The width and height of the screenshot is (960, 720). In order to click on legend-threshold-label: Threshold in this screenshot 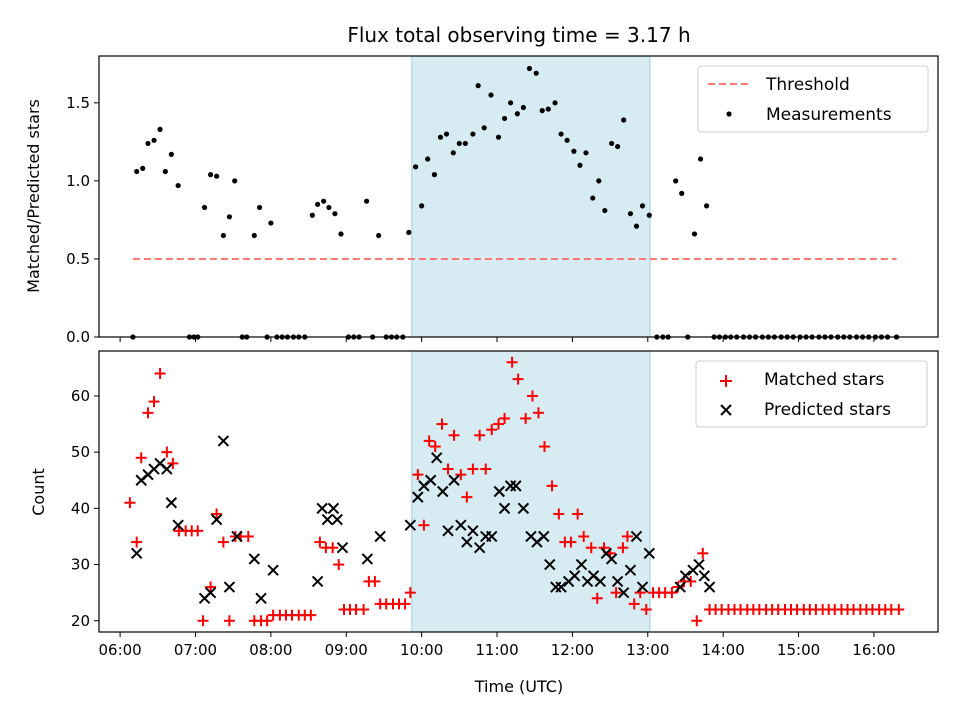, I will do `click(807, 85)`.